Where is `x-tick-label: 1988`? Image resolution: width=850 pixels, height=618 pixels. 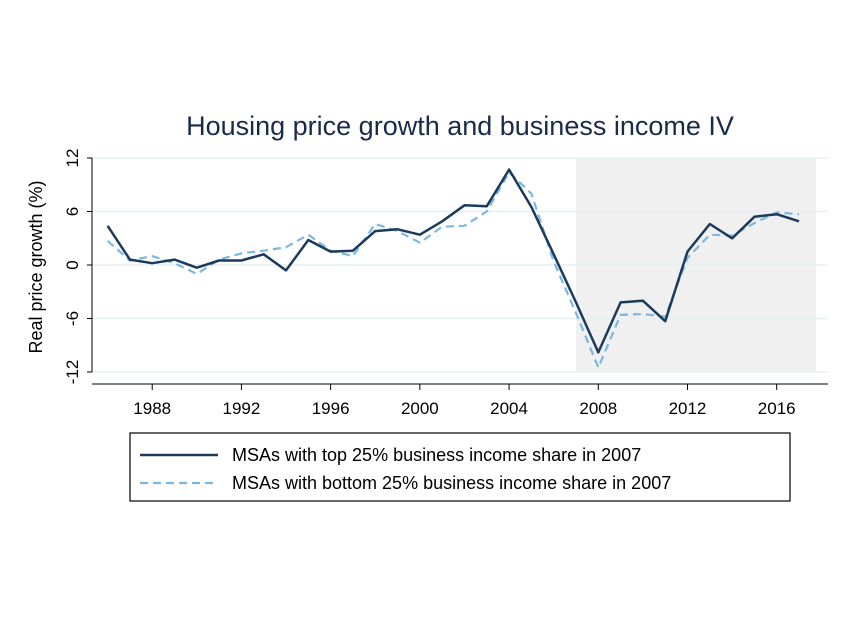 x-tick-label: 1988 is located at coordinates (152, 408).